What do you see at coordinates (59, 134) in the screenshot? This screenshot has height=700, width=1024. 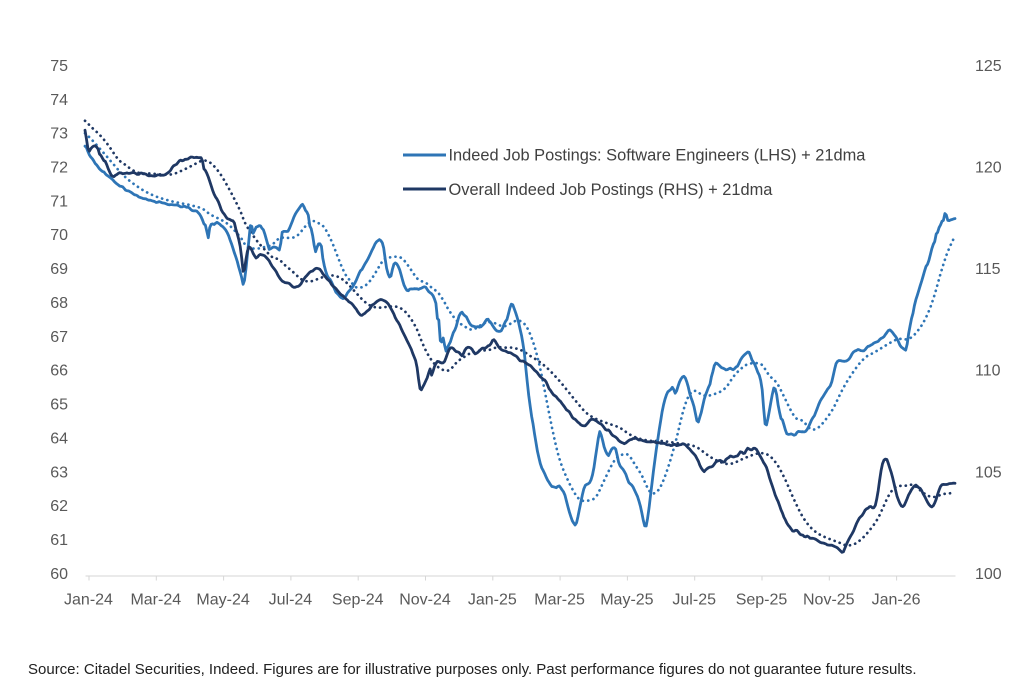 I see `svg-text: 73` at bounding box center [59, 134].